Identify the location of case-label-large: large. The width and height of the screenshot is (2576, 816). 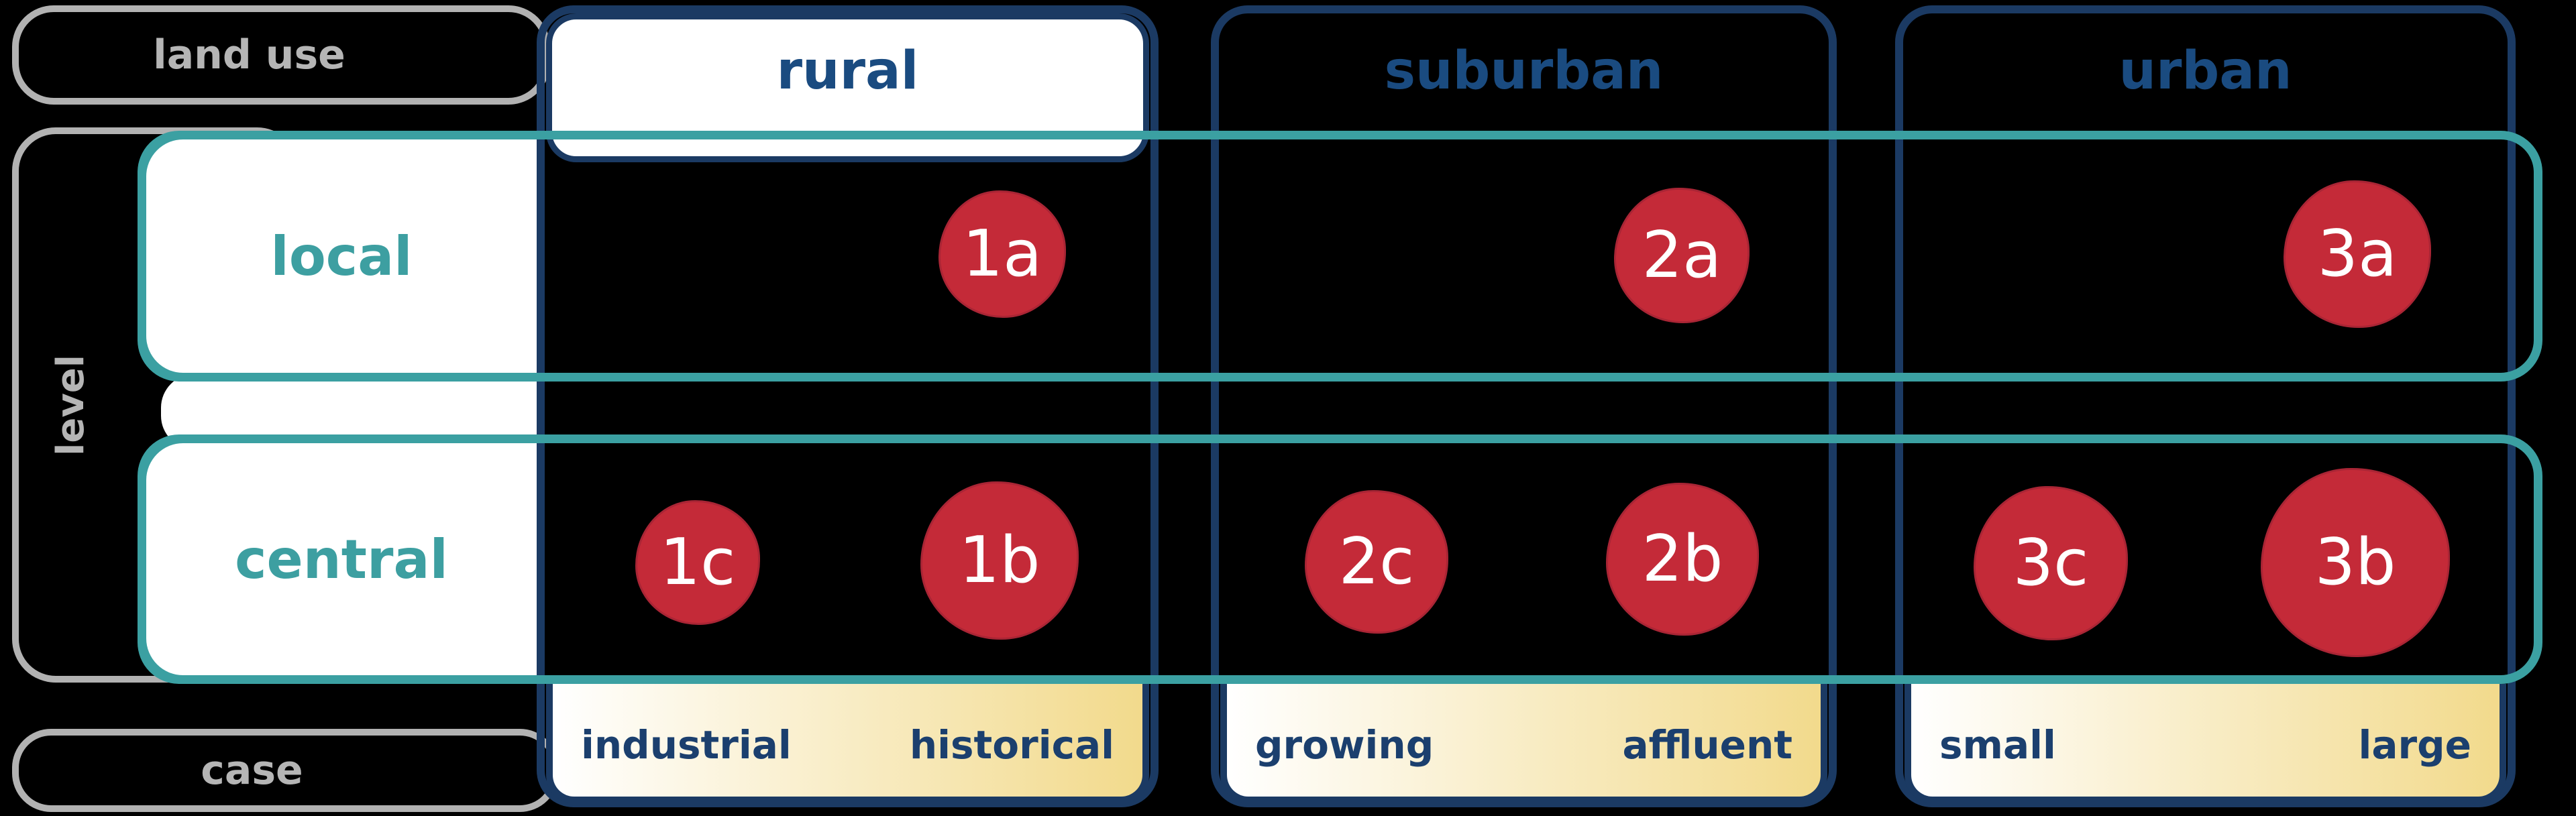
(2414, 745).